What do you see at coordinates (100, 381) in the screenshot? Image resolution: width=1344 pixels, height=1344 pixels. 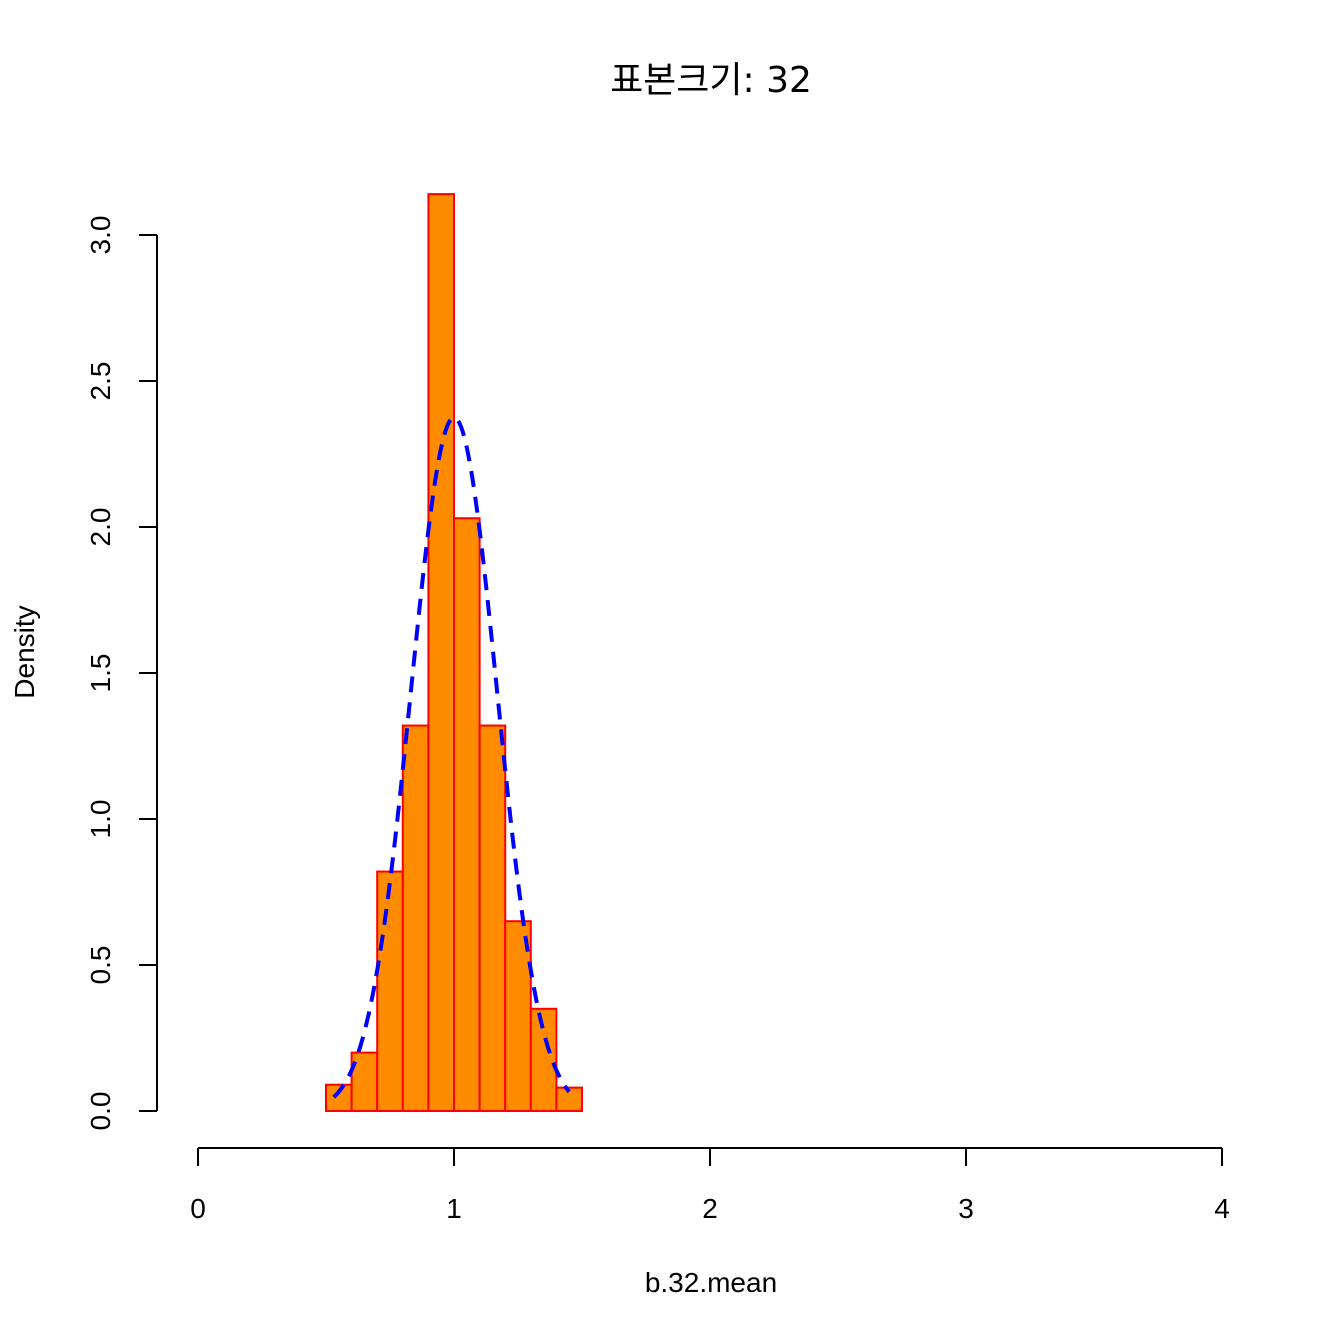 I see `y-tick-label: 2.5` at bounding box center [100, 381].